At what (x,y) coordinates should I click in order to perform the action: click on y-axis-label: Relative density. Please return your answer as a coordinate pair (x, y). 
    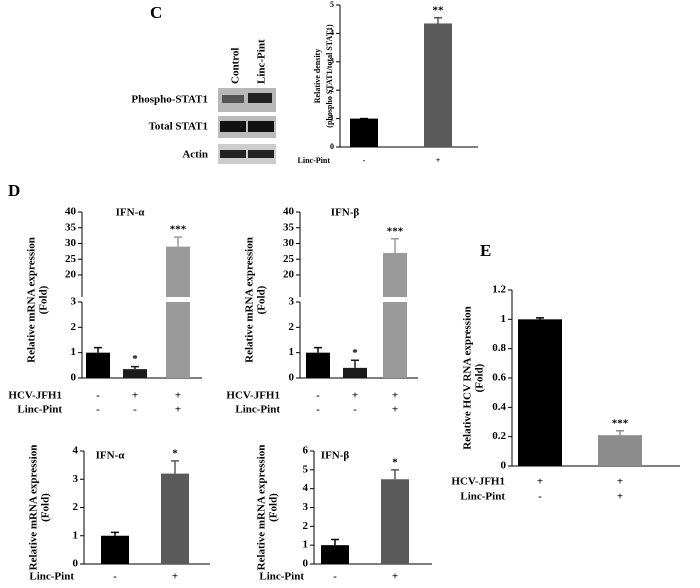
    Looking at the image, I should click on (317, 76).